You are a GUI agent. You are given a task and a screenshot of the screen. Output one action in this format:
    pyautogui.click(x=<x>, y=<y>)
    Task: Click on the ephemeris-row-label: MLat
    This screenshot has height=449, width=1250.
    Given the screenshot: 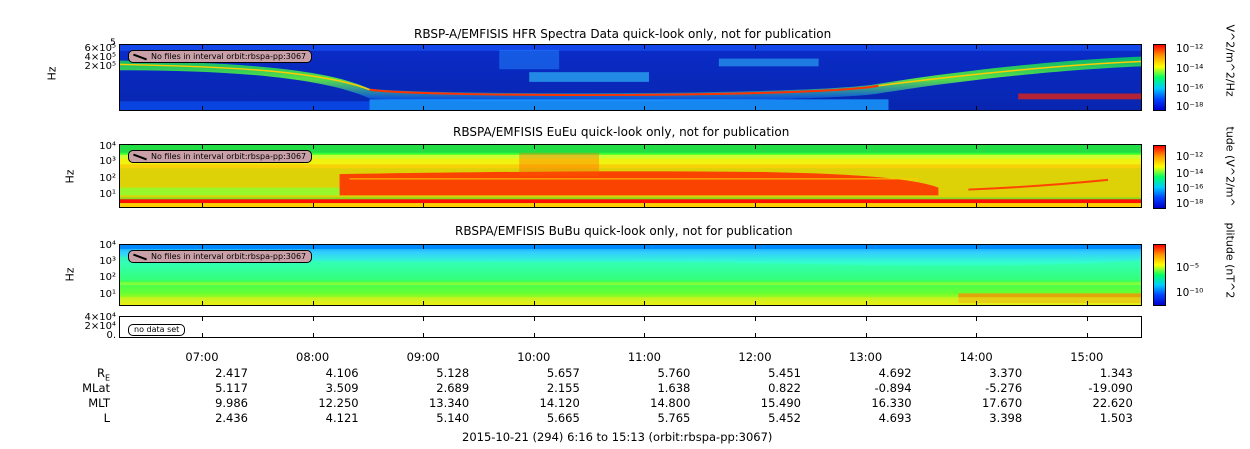 What is the action you would take?
    pyautogui.click(x=96, y=388)
    